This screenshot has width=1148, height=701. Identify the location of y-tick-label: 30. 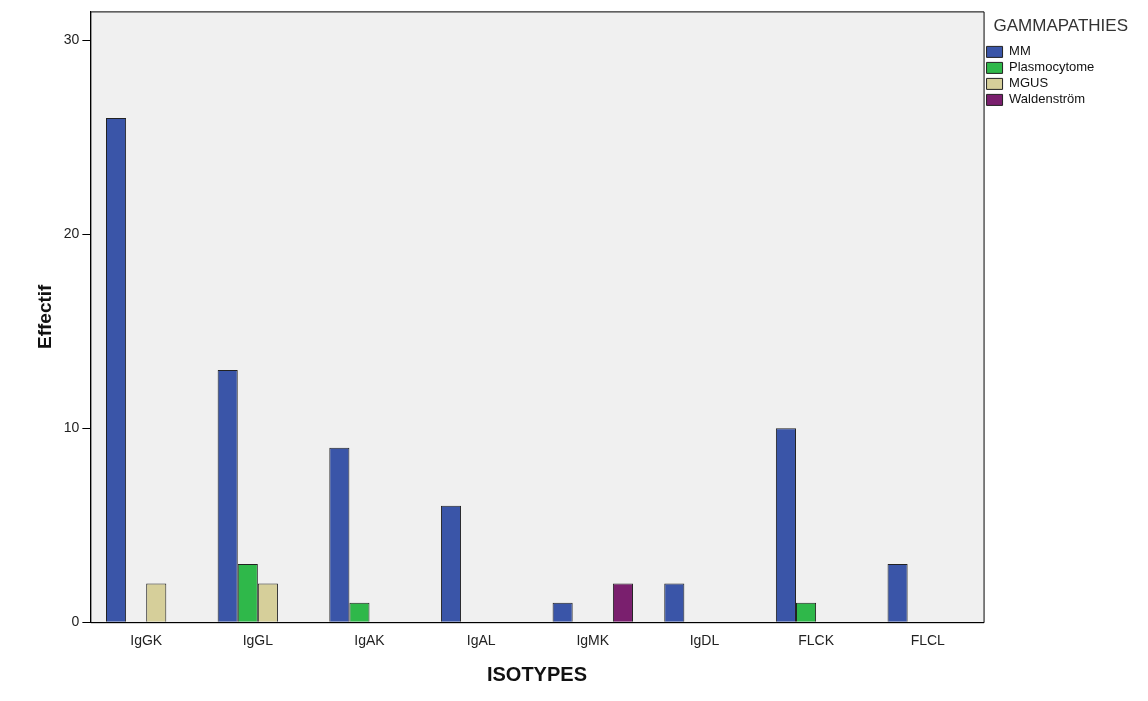
(71, 39).